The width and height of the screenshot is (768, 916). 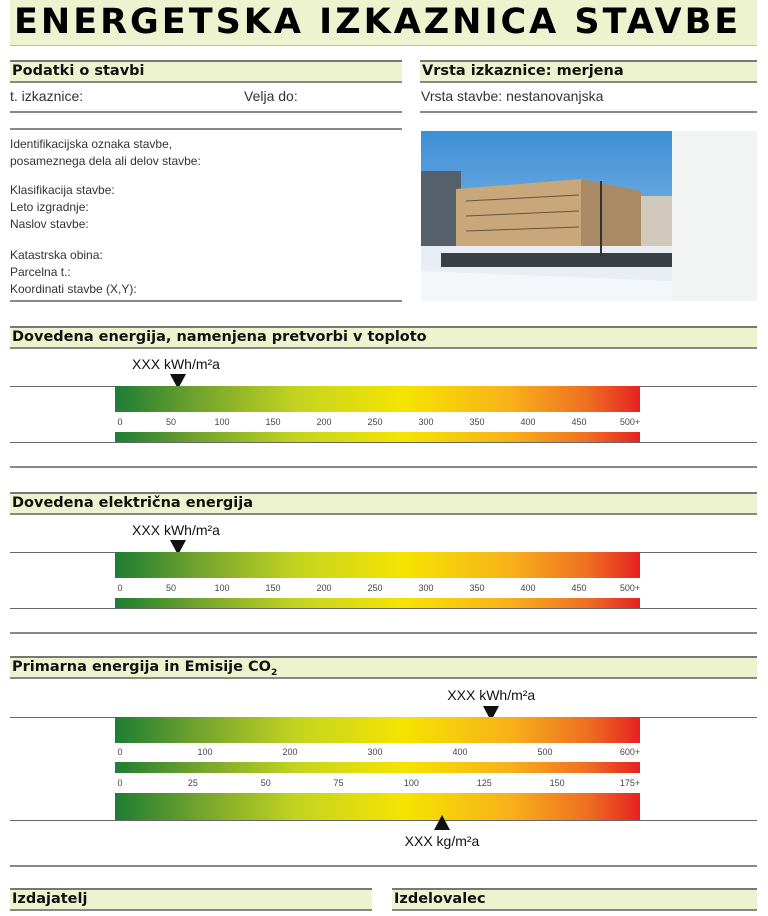 What do you see at coordinates (377, 806) in the screenshot?
I see `co2-scale-bar` at bounding box center [377, 806].